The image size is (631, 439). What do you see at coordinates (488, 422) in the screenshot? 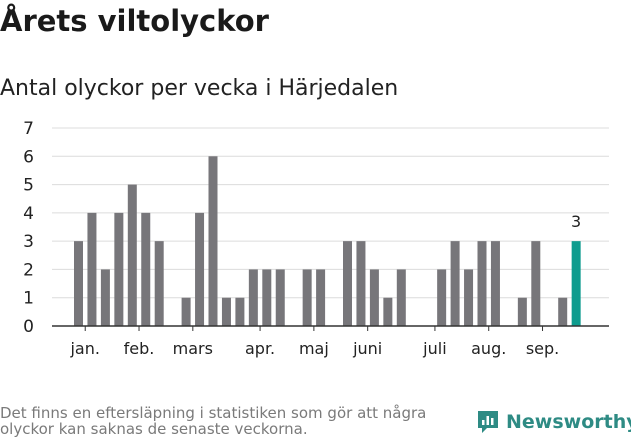
I see `newsworthy-logo-icon` at bounding box center [488, 422].